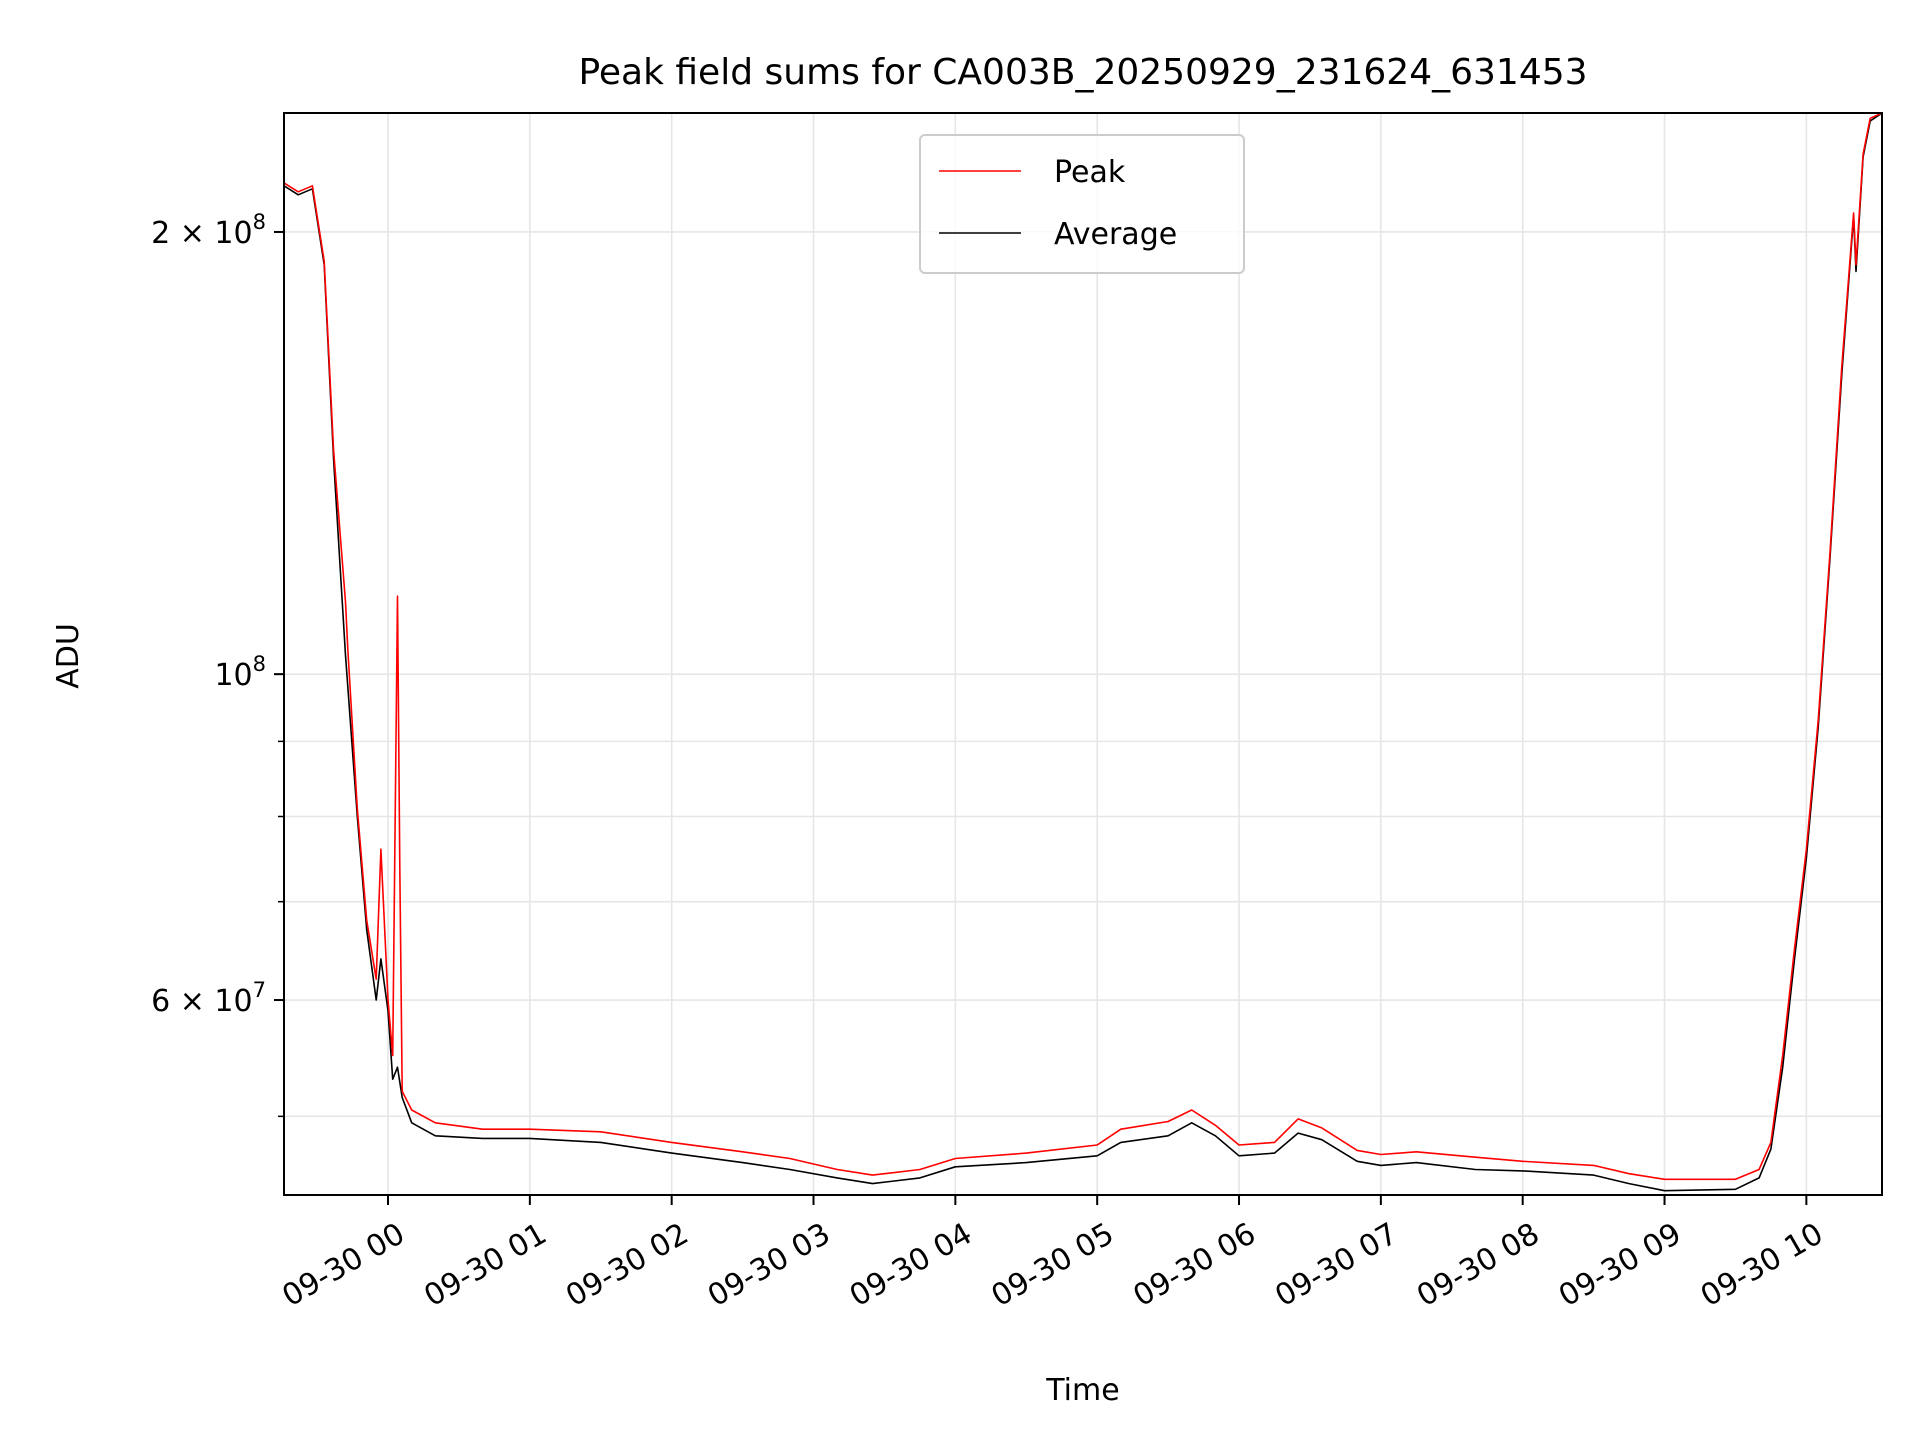 The height and width of the screenshot is (1440, 1920). I want to click on y-tick-label: 6 × 107, so click(208, 998).